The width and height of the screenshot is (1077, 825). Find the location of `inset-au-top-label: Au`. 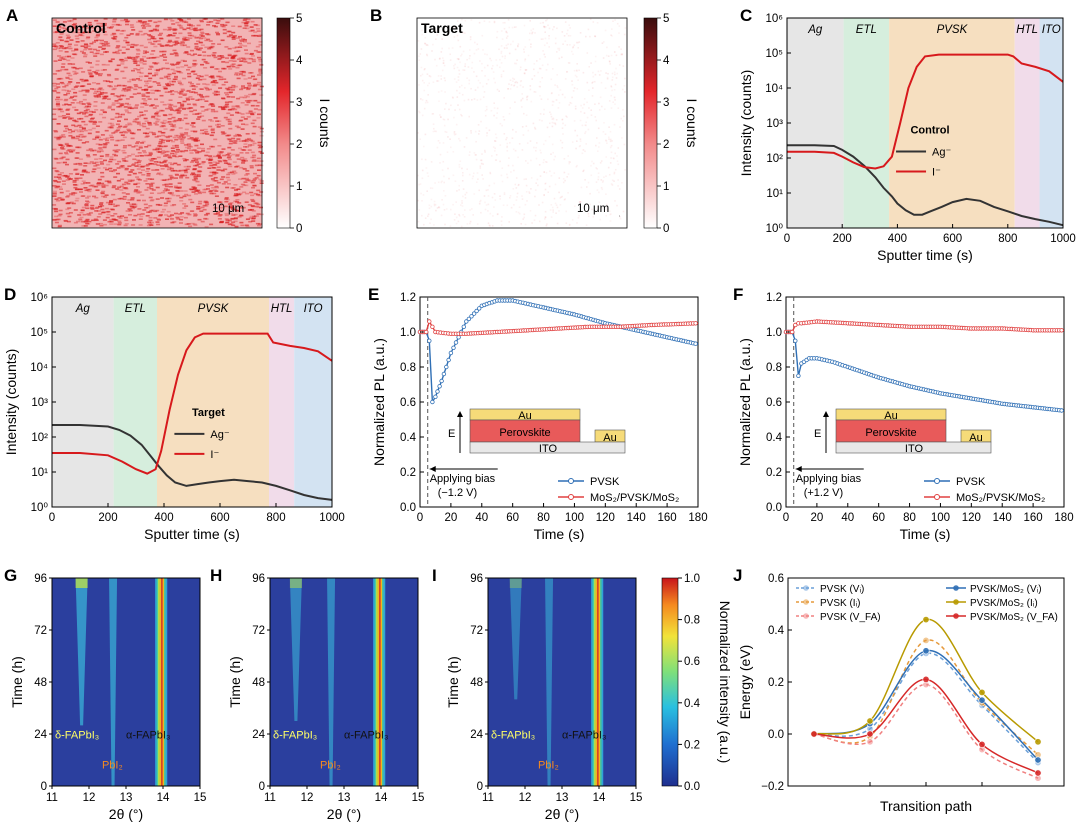

inset-au-top-label: Au is located at coordinates (890, 416).